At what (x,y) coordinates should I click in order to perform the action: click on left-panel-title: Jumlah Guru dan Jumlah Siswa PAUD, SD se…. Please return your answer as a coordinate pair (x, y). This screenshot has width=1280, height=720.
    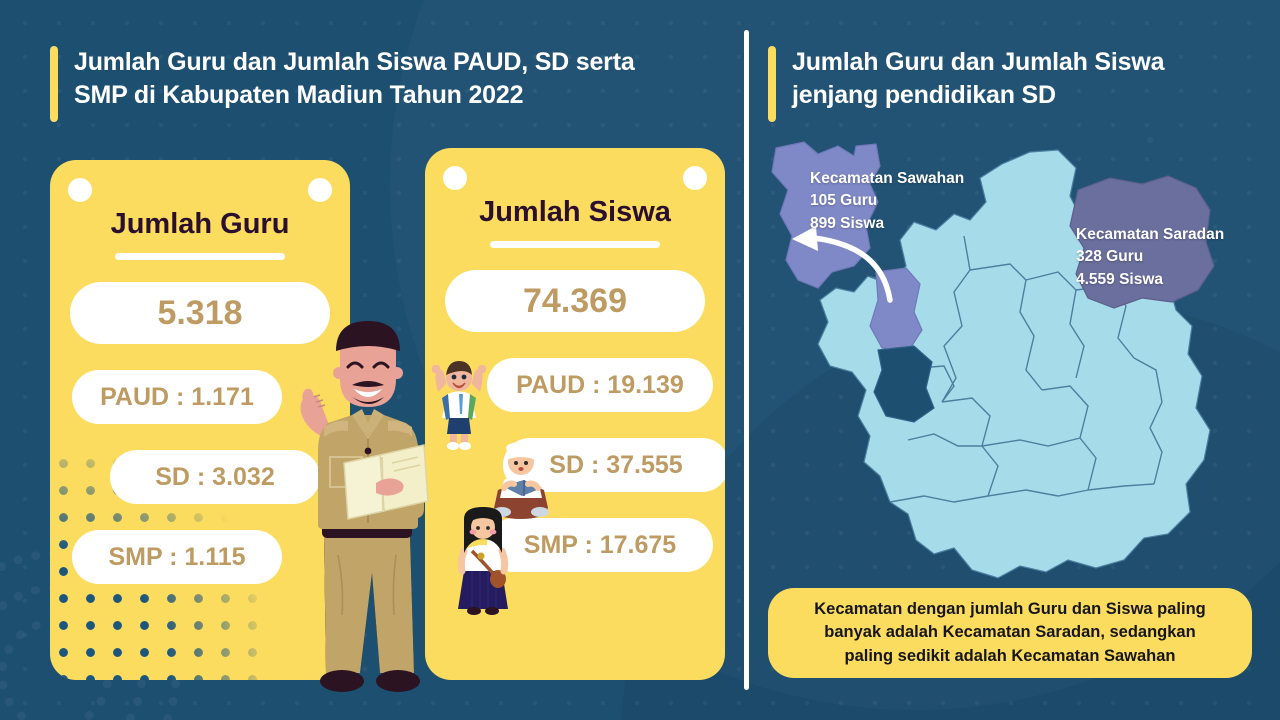
    Looking at the image, I should click on (380, 84).